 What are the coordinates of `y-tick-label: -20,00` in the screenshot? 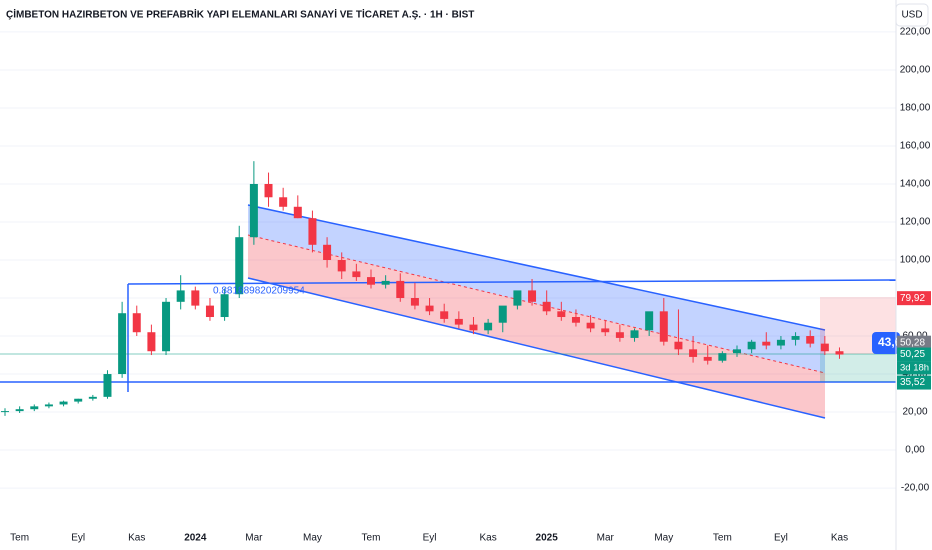 It's located at (915, 488).